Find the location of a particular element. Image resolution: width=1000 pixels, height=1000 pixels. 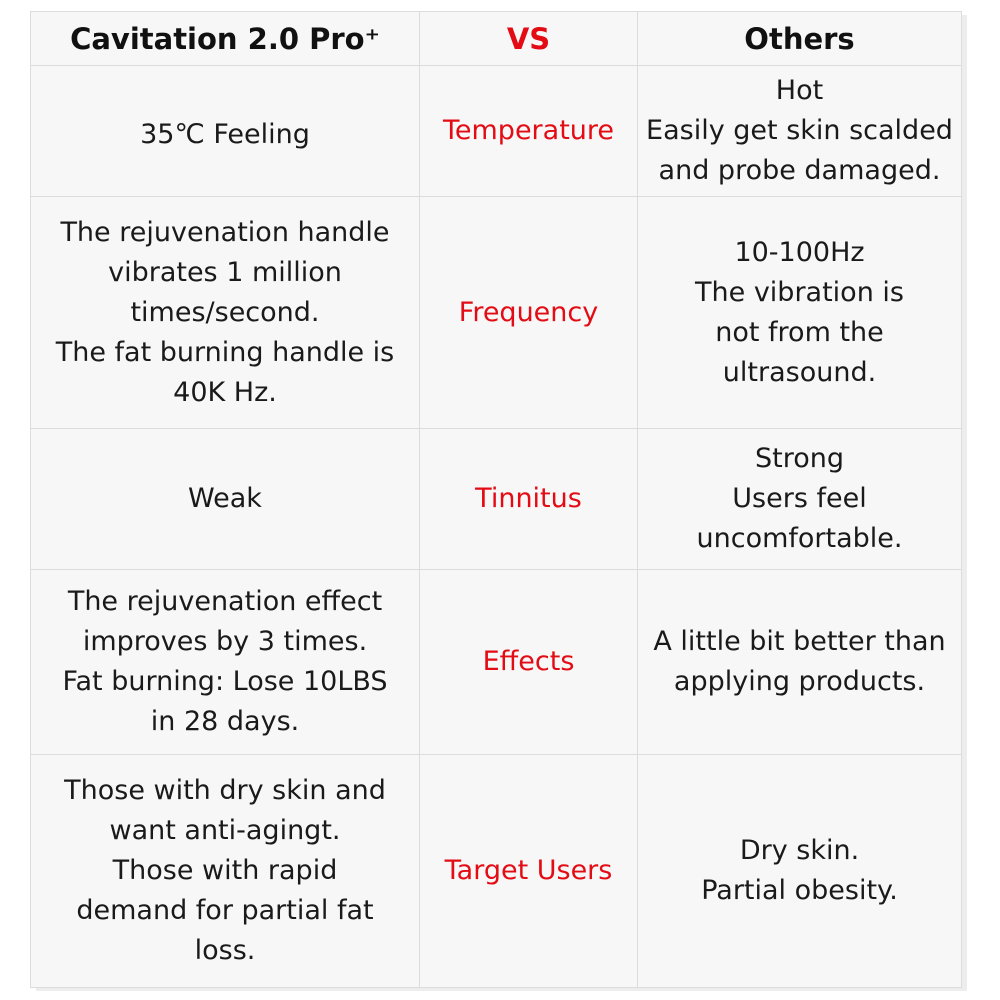

cell-others-tinnitus: Strong Users feel uncomfortable. is located at coordinates (799, 499).